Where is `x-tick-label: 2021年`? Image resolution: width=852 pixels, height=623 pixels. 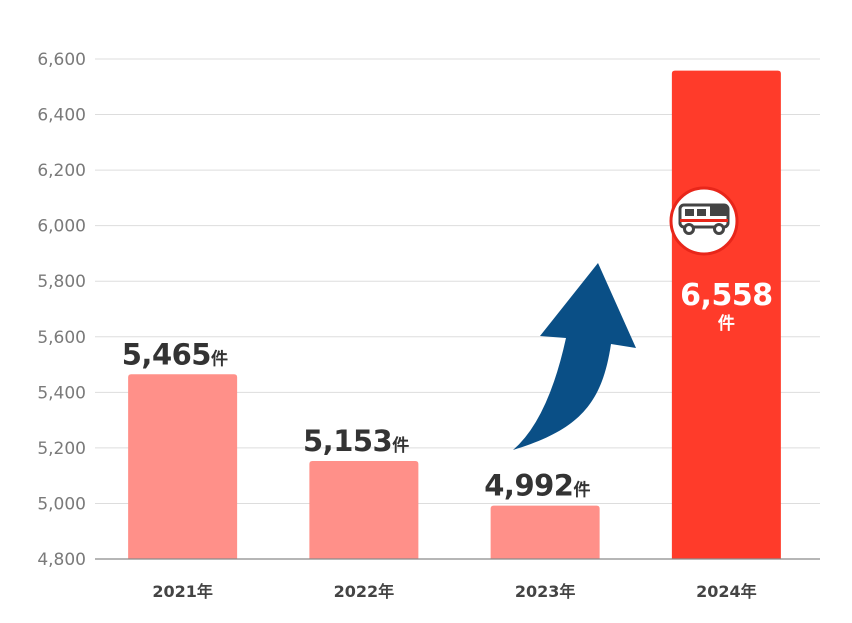 x-tick-label: 2021年 is located at coordinates (182, 591).